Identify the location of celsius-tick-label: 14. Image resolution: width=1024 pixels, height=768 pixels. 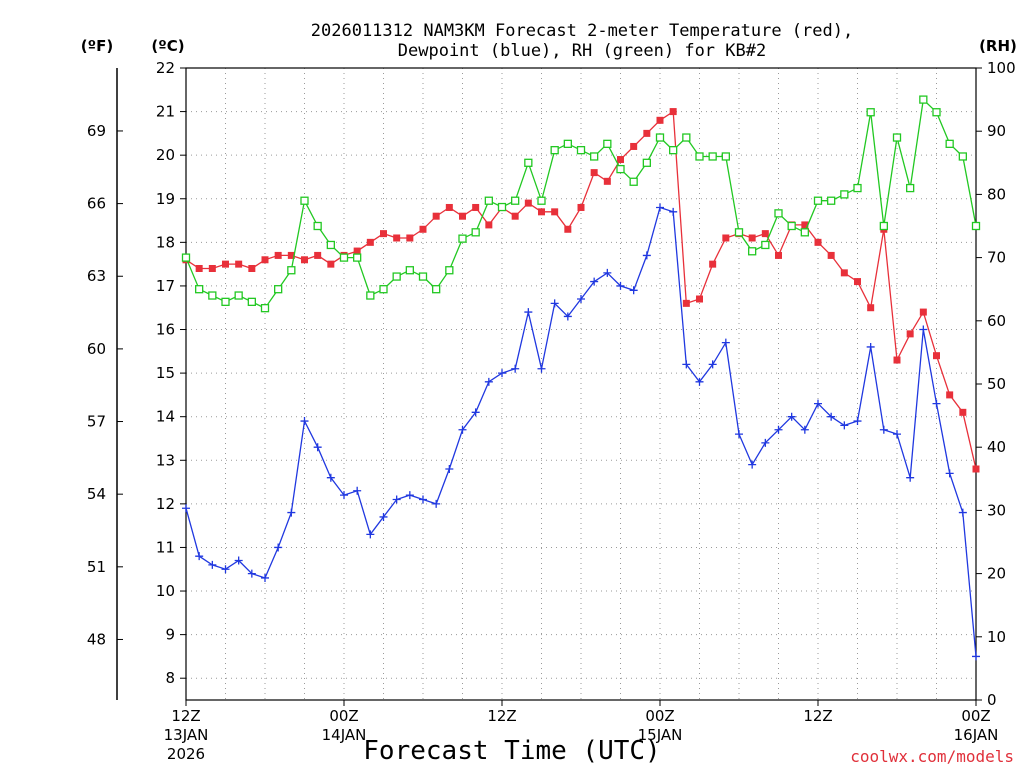
(165, 417).